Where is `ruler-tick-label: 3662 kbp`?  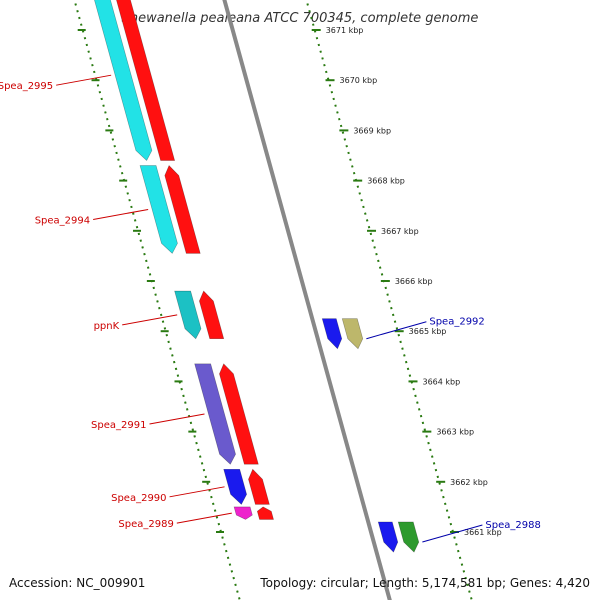
ruler-tick-label: 3662 kbp is located at coordinates (469, 482).